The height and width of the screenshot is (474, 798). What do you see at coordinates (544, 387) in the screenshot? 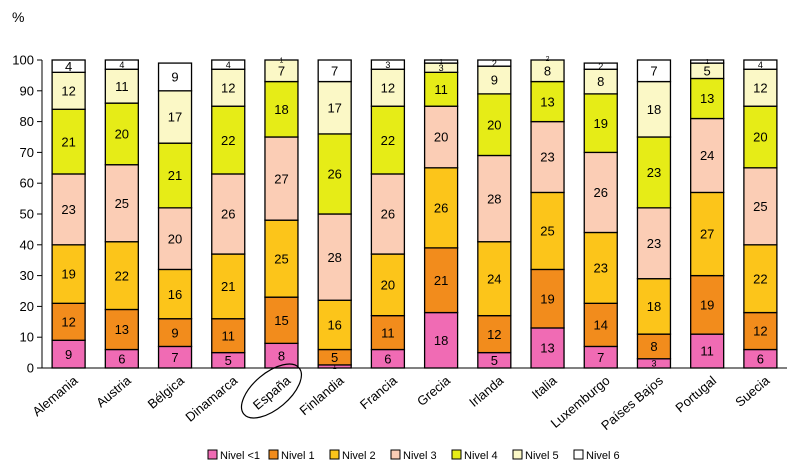
I see `x-tick-label: Italia` at bounding box center [544, 387].